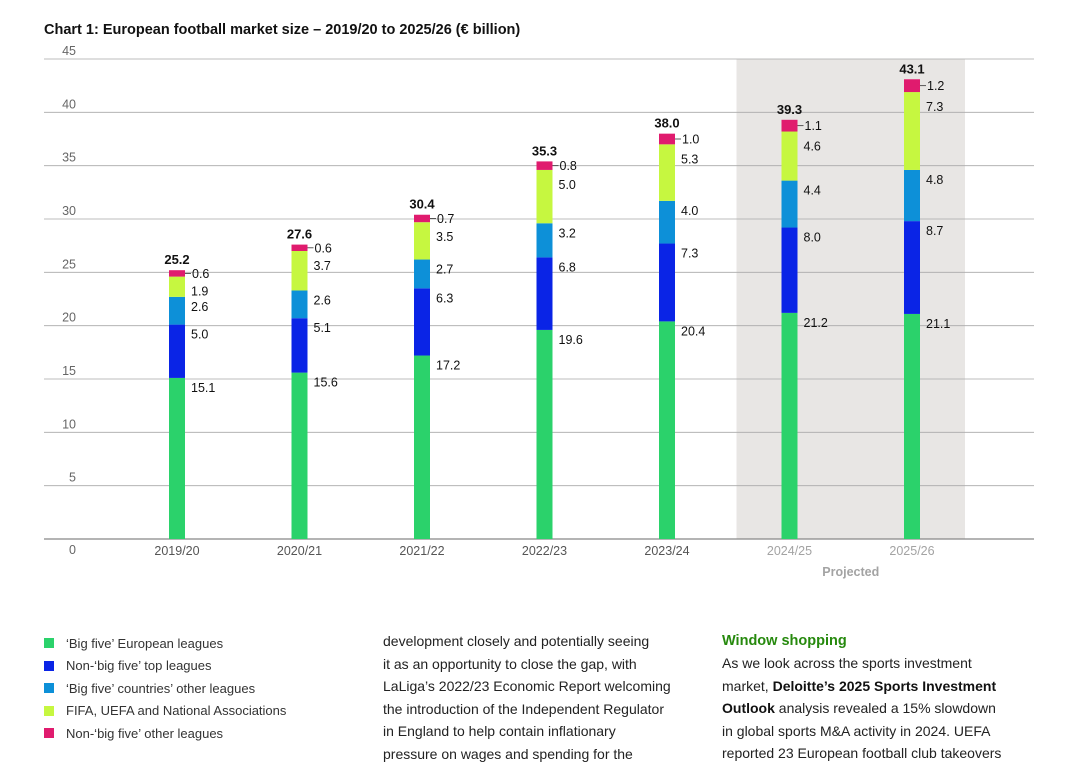 Image resolution: width=1077 pixels, height=765 pixels. What do you see at coordinates (543, 731) in the screenshot?
I see `text-line: in England to help contain inflationary` at bounding box center [543, 731].